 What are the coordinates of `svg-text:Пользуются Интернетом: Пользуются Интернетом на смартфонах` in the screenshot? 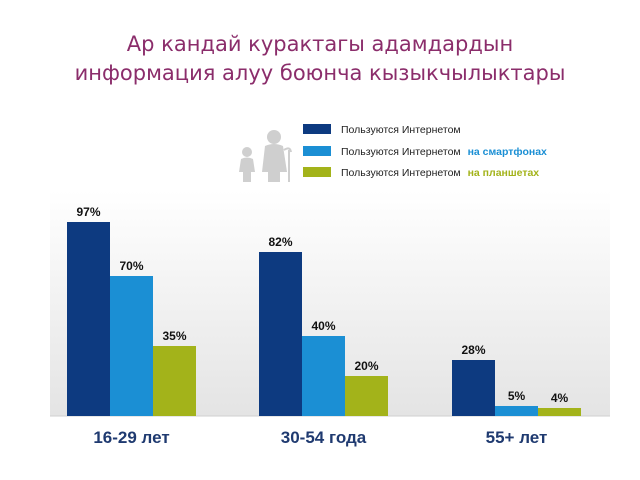 It's located at (444, 152).